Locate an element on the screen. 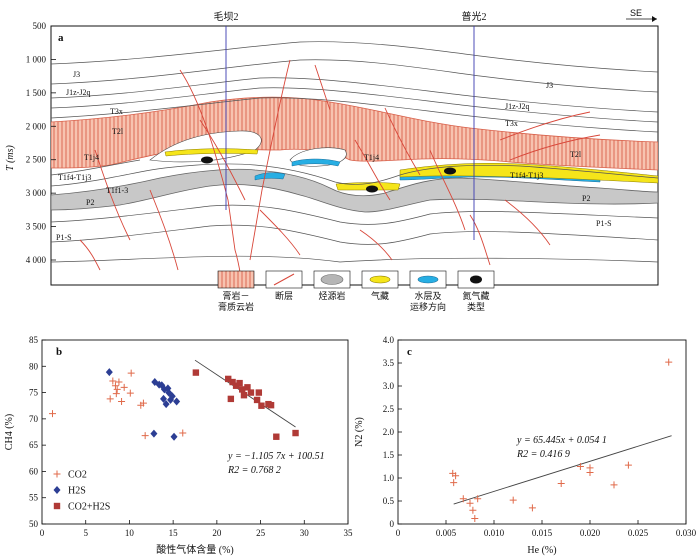  y-tick-label: 3.0 is located at coordinates (389, 386).